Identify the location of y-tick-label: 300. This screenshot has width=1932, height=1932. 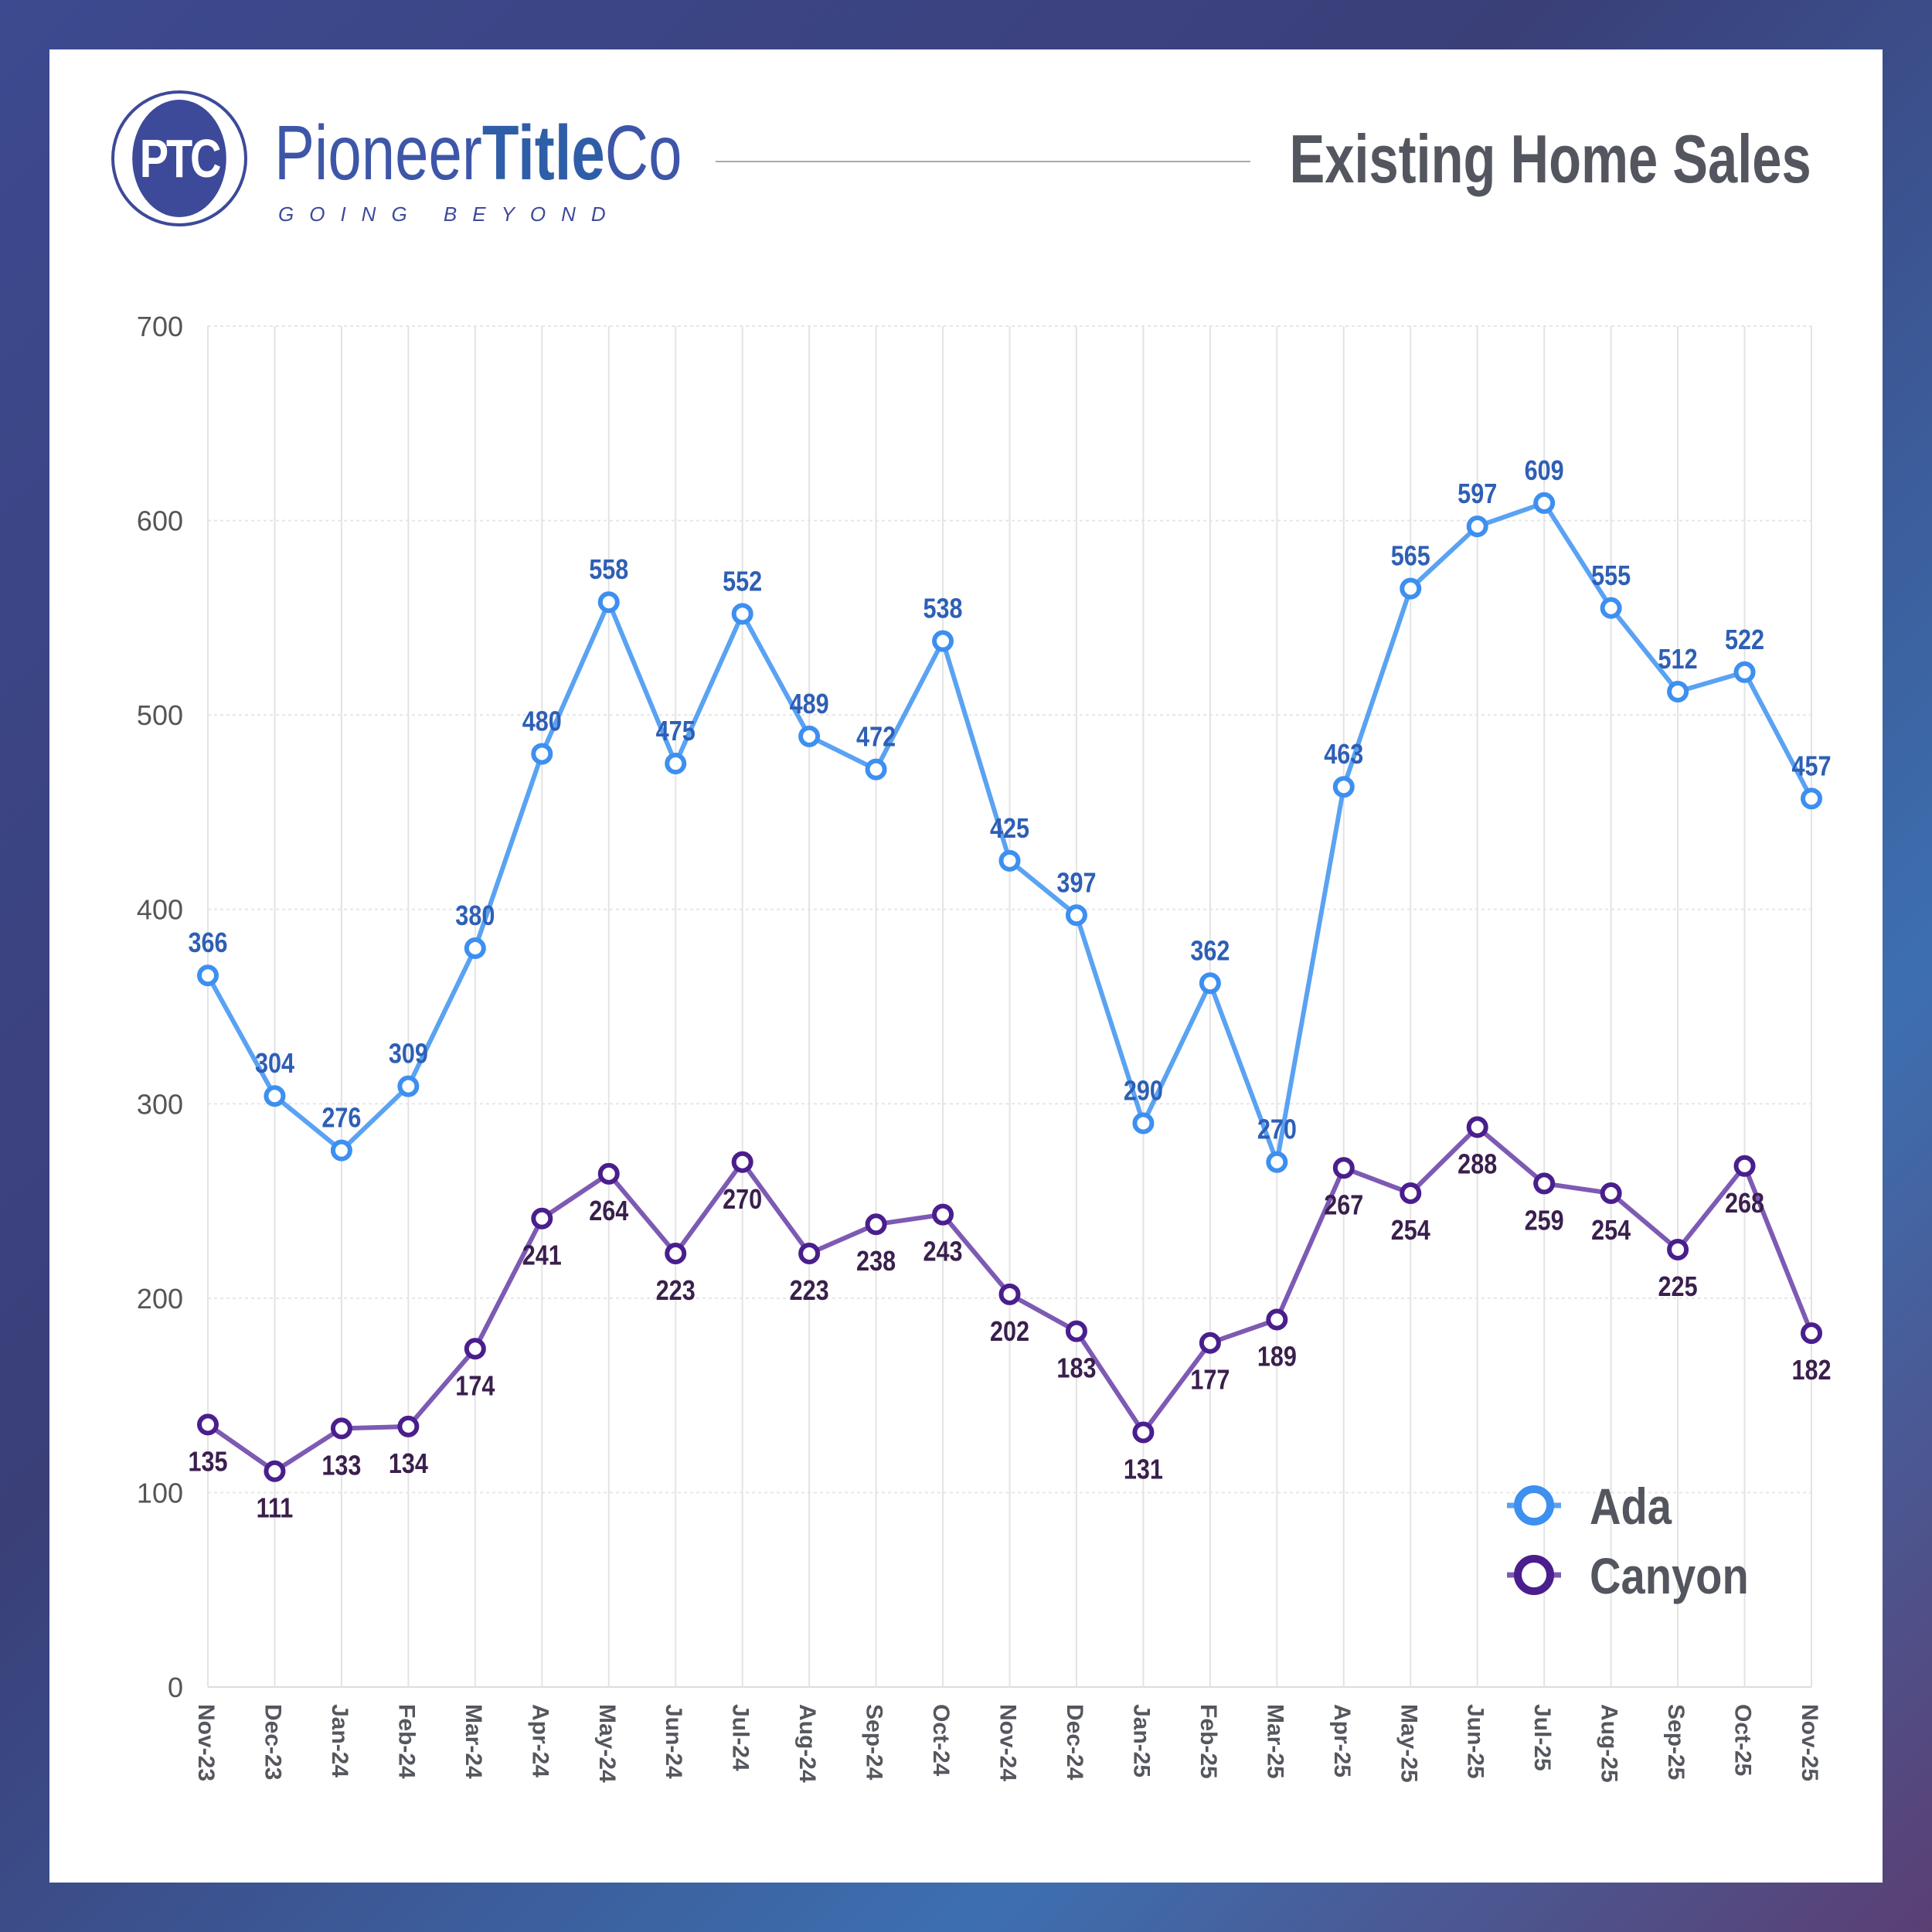
(160, 1104).